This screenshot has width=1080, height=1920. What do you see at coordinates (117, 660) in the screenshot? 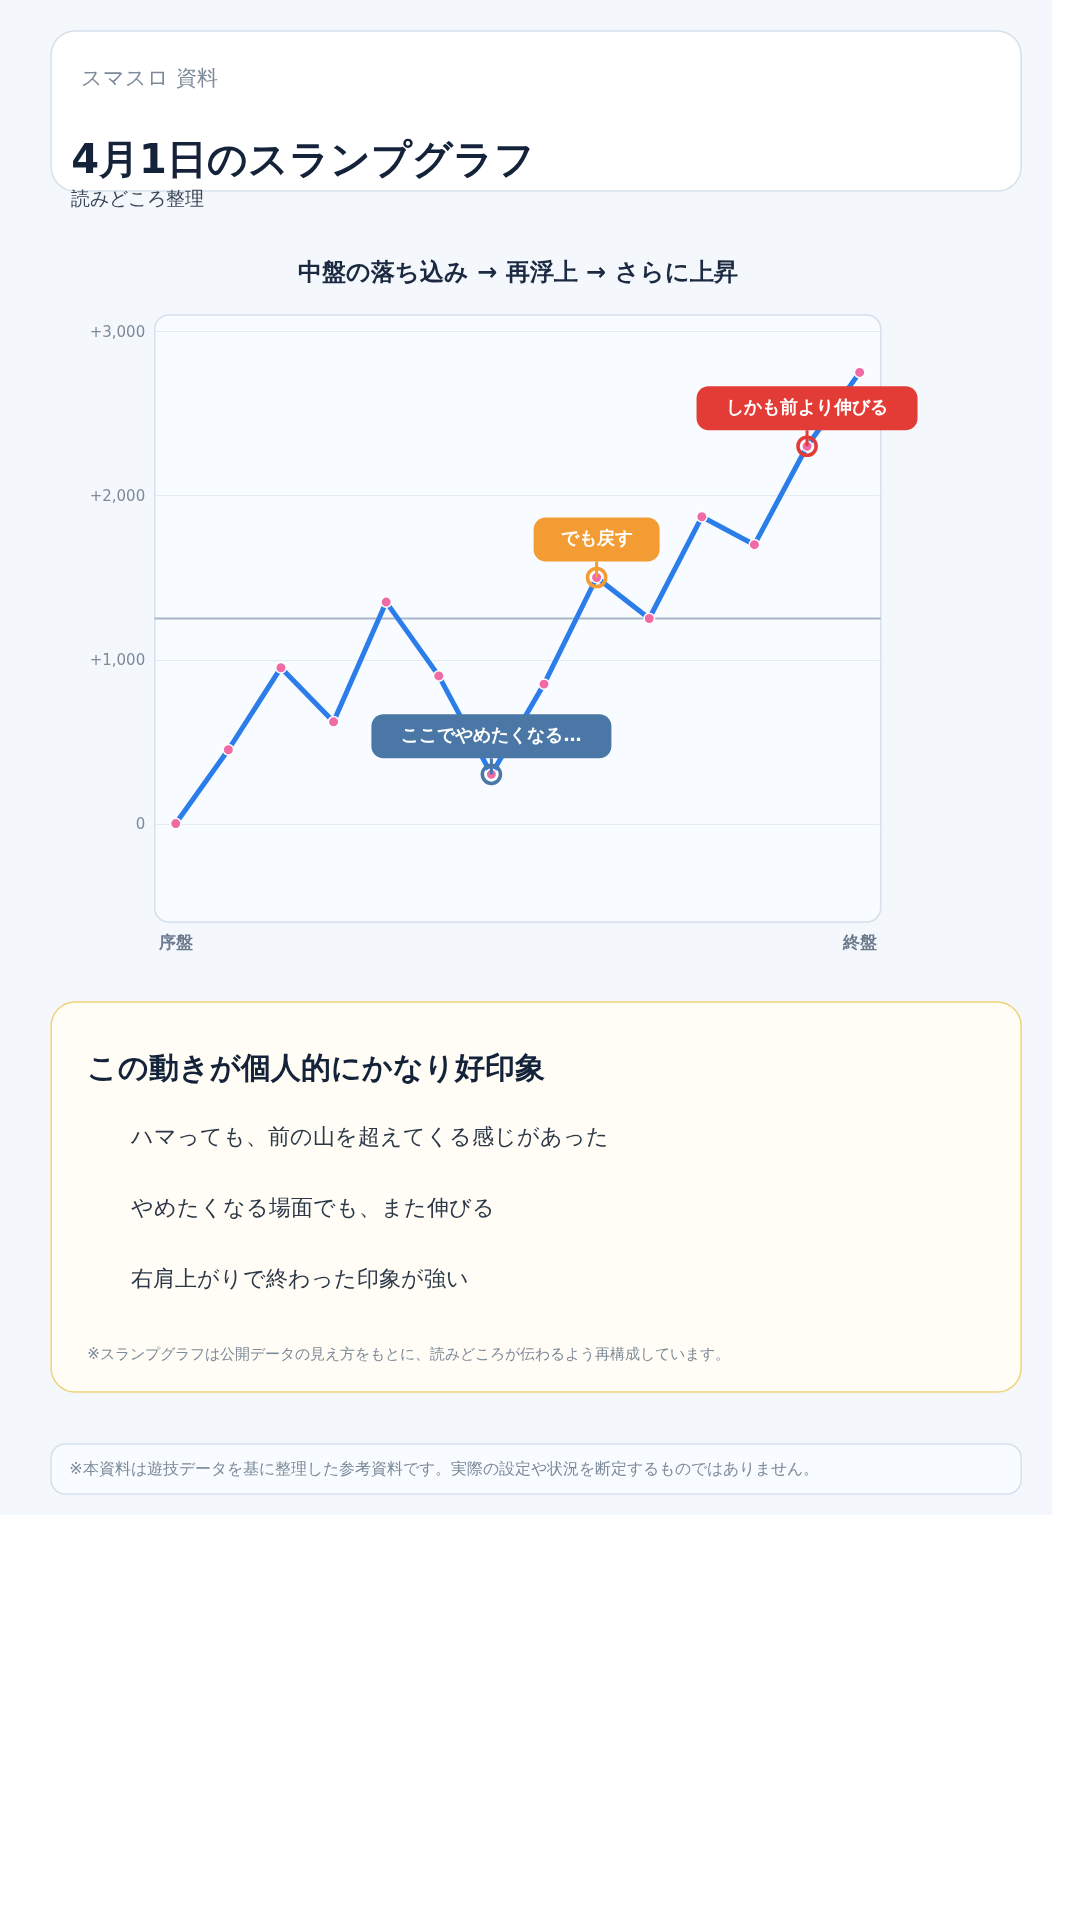
I see `y-tick-label: +1,000` at bounding box center [117, 660].